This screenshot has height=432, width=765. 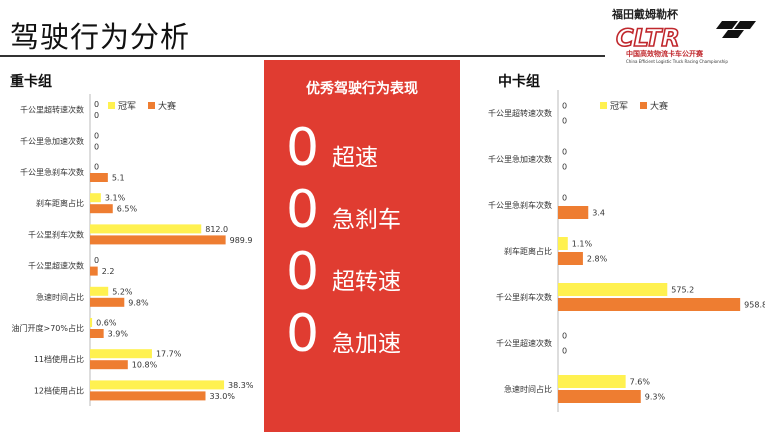 I want to click on category-label: 12档使用占比, so click(x=59, y=390).